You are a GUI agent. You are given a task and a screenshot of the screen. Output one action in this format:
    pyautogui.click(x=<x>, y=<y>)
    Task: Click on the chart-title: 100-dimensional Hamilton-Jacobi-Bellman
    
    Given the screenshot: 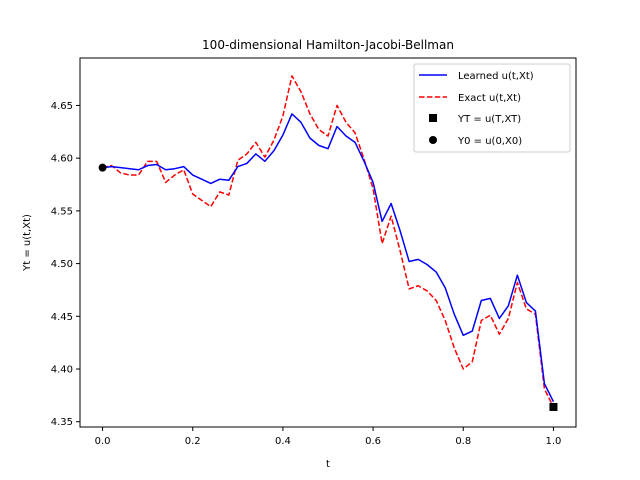 What is the action you would take?
    pyautogui.click(x=328, y=45)
    